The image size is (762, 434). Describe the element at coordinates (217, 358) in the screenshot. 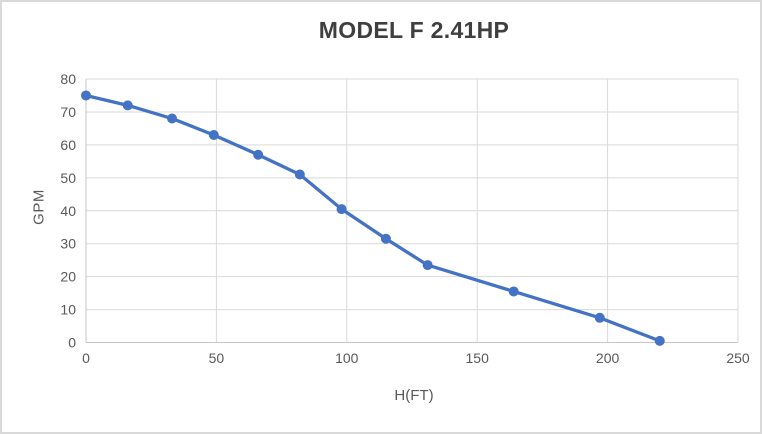

I see `x-tick-label: 50` at that location.